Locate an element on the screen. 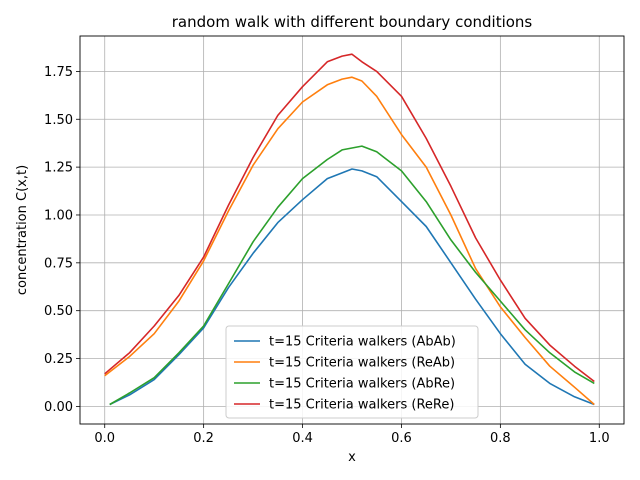 This screenshot has height=480, width=640. y-tick-label: 0.75 is located at coordinates (58, 263).